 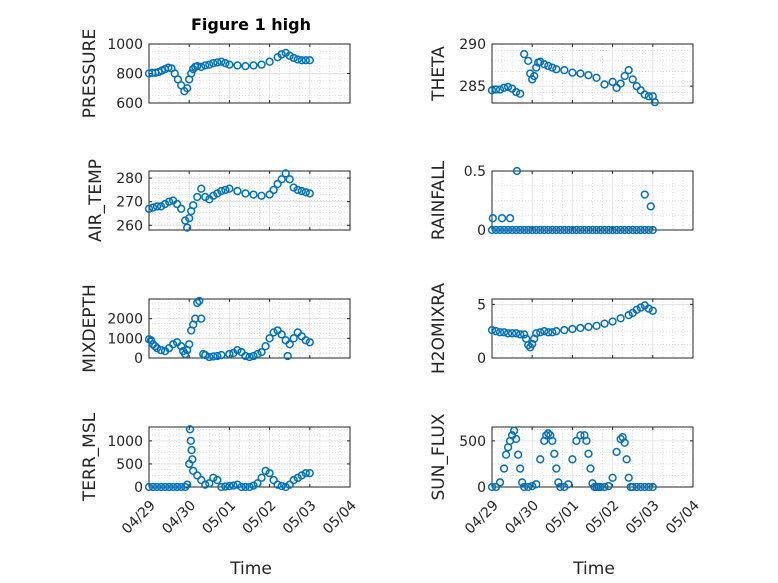 I want to click on y-tick-label: 0, so click(x=481, y=488).